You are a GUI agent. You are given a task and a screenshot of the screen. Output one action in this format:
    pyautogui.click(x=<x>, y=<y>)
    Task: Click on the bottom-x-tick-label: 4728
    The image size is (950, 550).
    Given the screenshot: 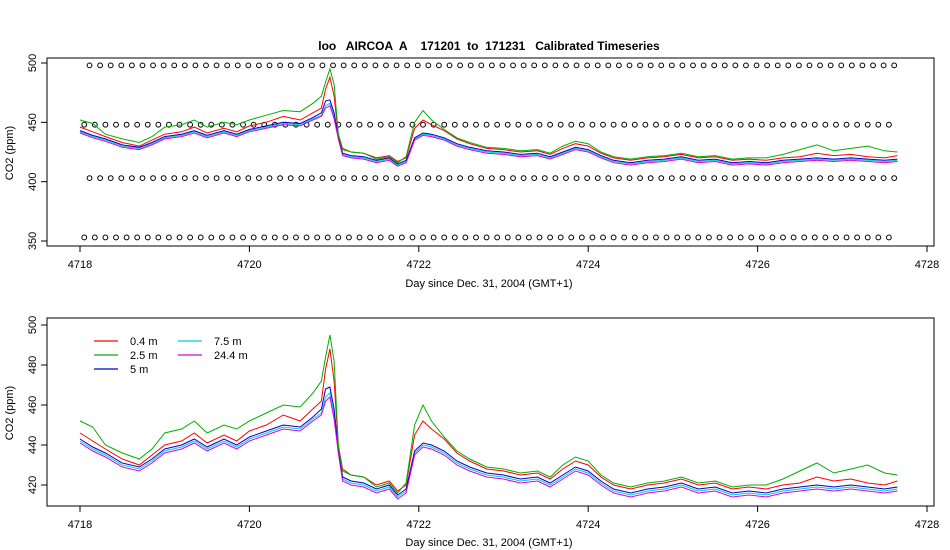 What is the action you would take?
    pyautogui.click(x=927, y=525)
    